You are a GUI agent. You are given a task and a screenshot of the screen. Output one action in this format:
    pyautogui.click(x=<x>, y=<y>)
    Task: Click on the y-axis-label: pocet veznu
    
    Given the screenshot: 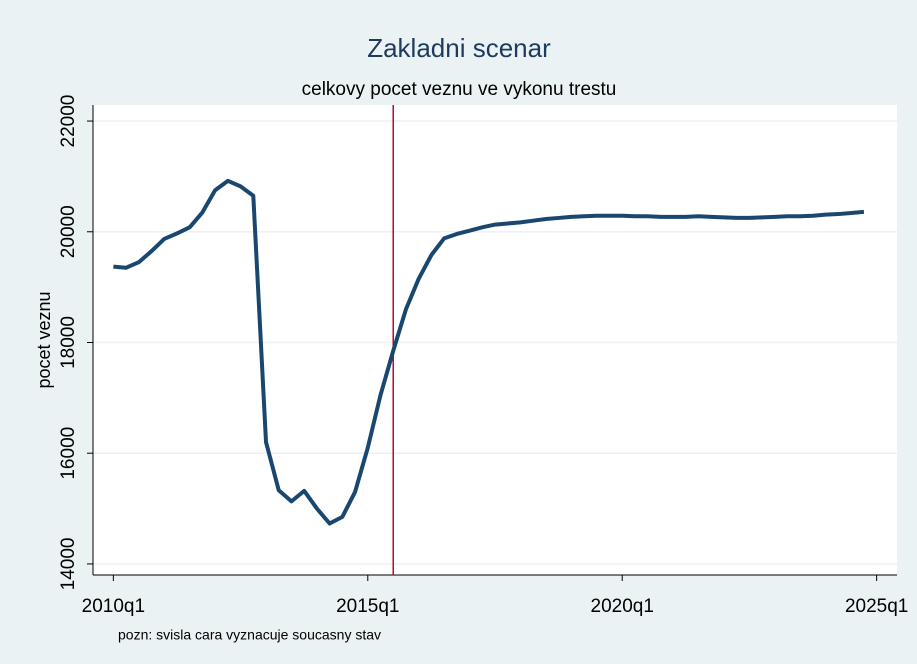 What is the action you would take?
    pyautogui.click(x=44, y=339)
    